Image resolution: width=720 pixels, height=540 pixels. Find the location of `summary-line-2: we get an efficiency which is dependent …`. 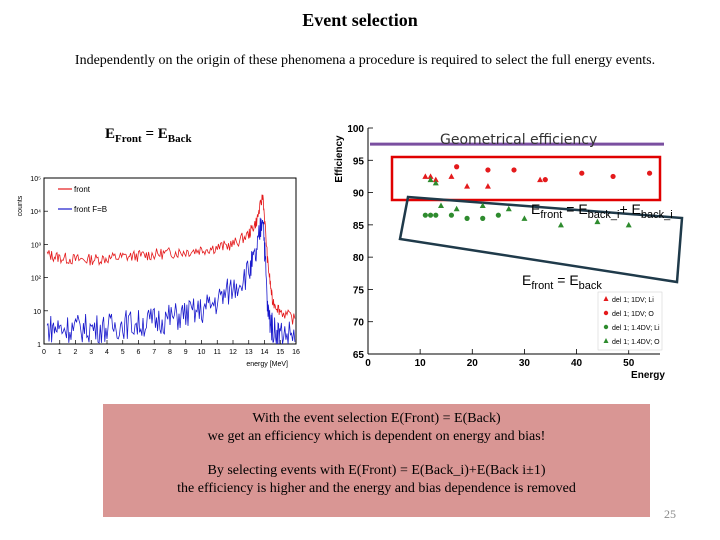

summary-line-2: we get an efficiency which is dependent … is located at coordinates (376, 436).